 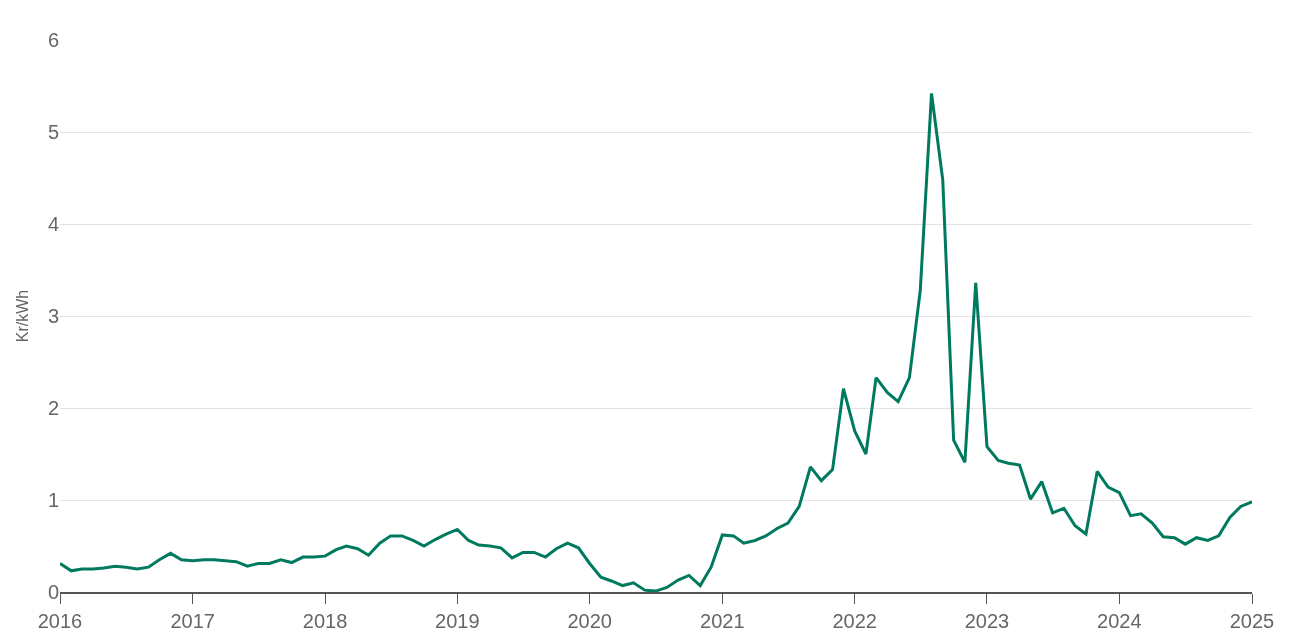 I want to click on x-tick-label: 2020, so click(x=589, y=620).